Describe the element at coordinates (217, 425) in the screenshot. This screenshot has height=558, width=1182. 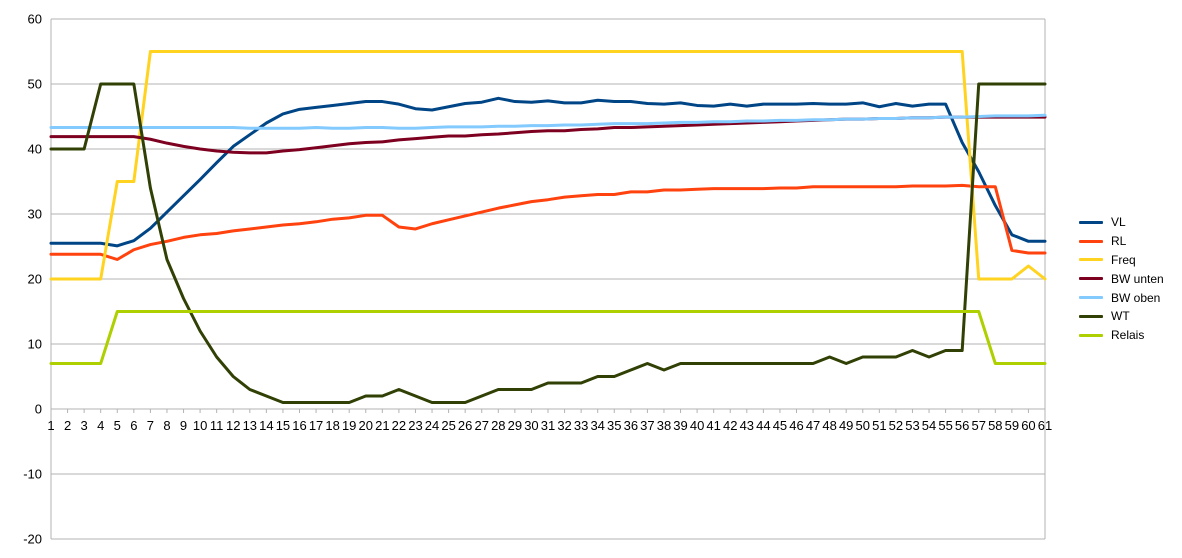
I see `x-tick-label: 11` at that location.